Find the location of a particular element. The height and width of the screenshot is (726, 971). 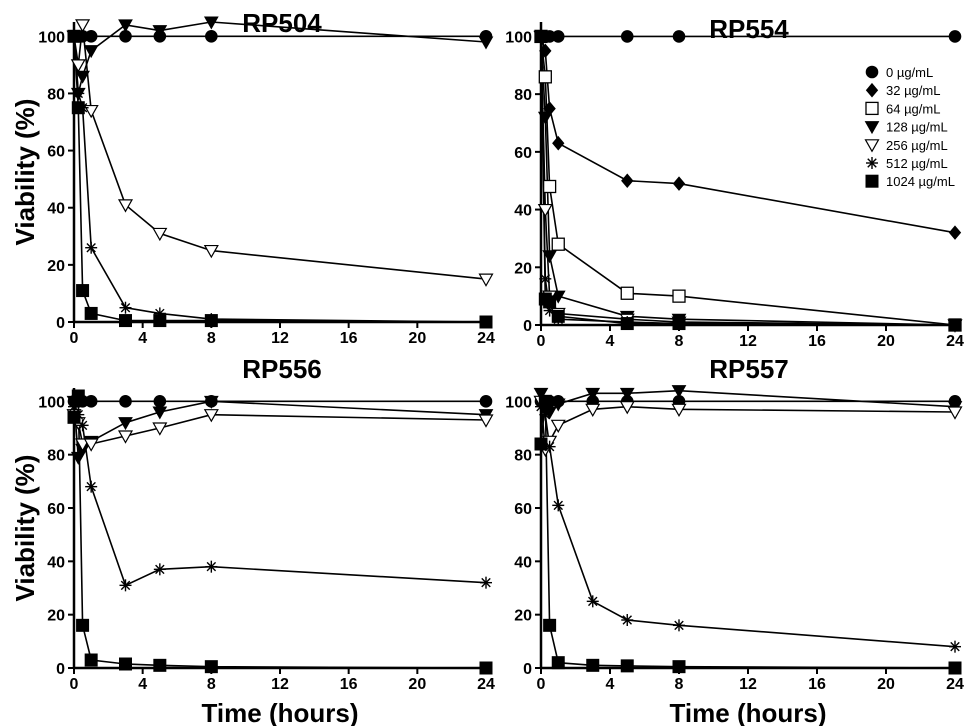

y-axis-title: Viability (%) is located at coordinates (25, 528).